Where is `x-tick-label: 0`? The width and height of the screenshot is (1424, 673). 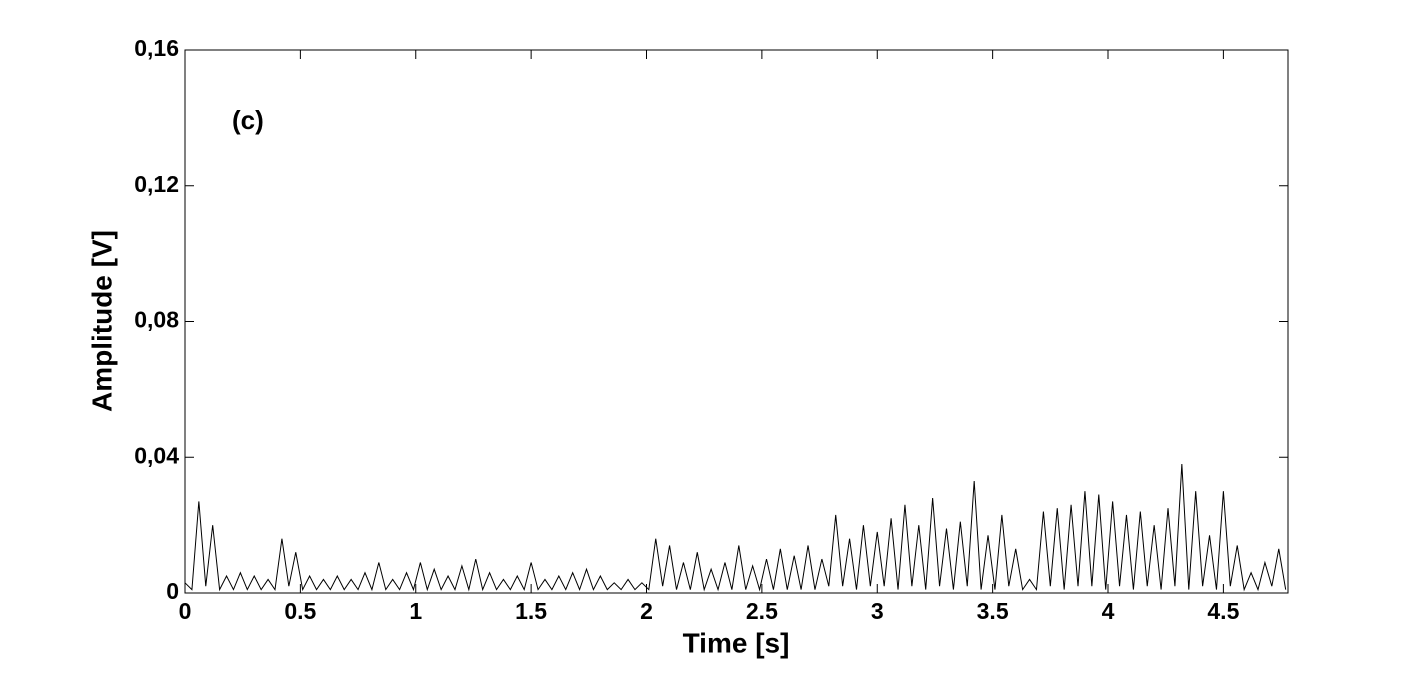
x-tick-label: 0 is located at coordinates (185, 611).